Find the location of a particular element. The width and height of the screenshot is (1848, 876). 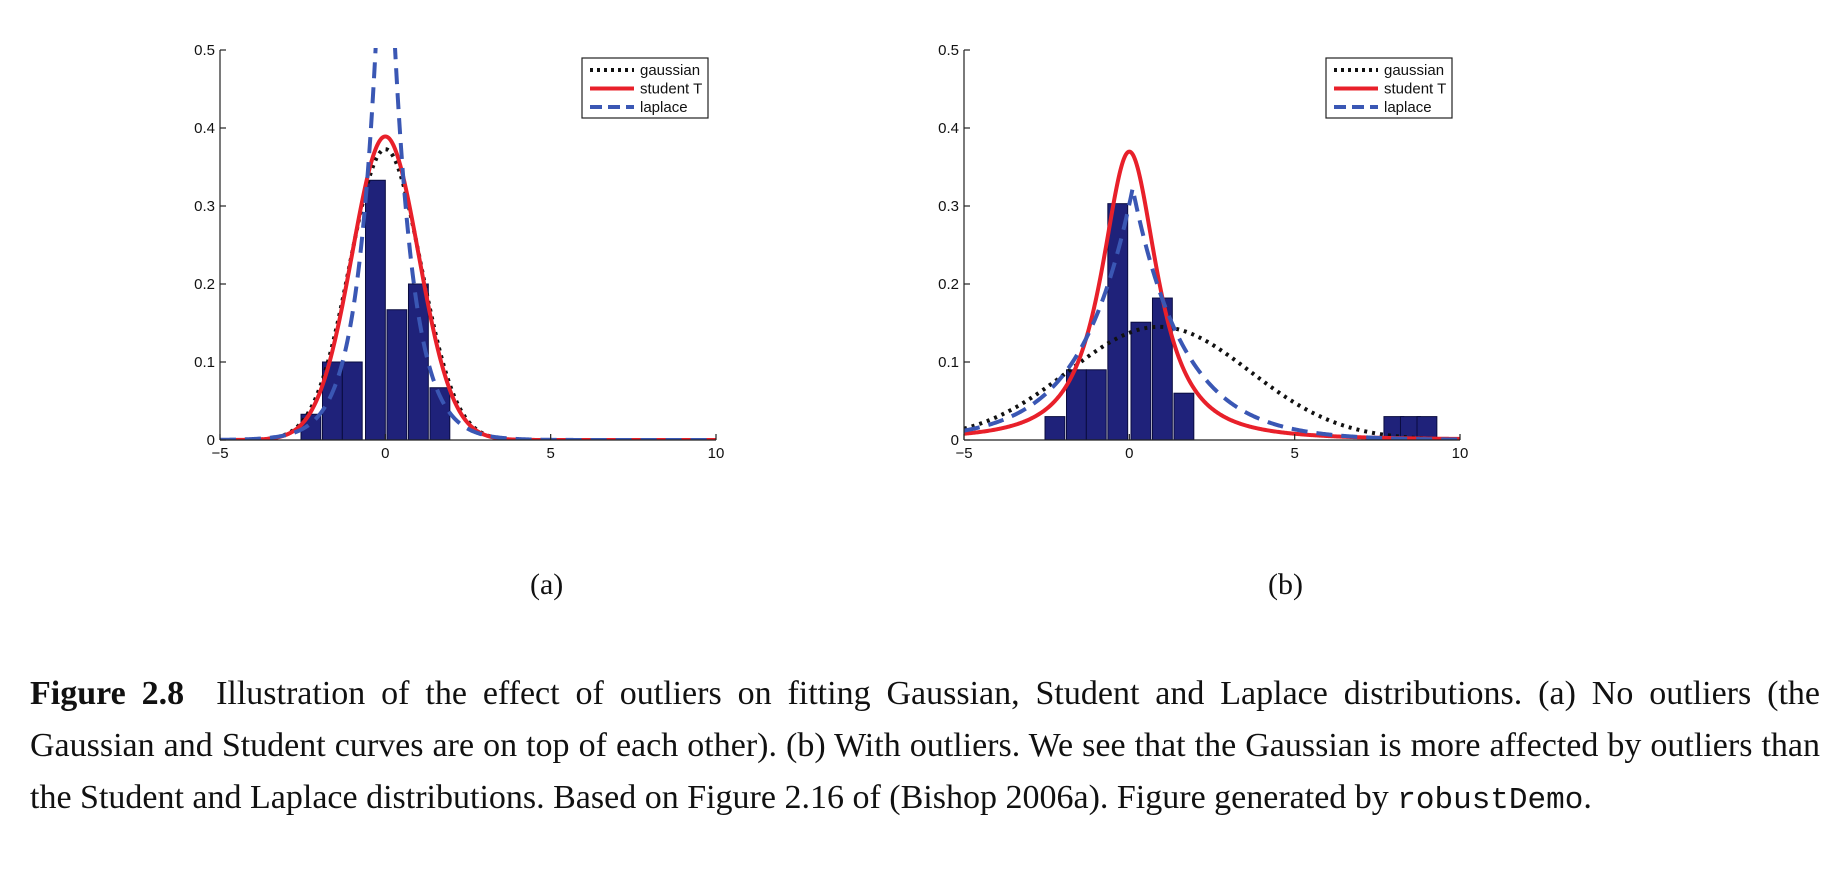

figure-number: Figure 2.8 is located at coordinates (107, 693).